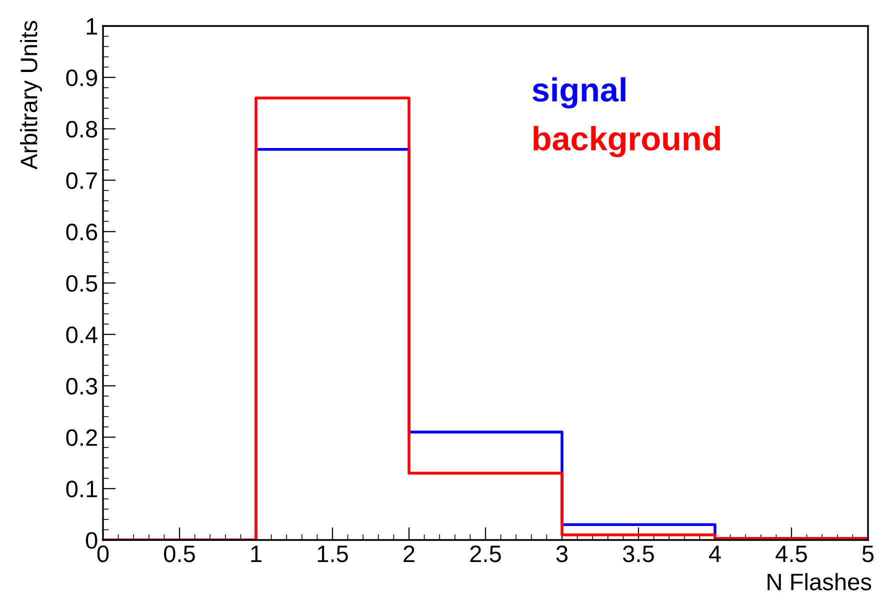 This screenshot has width=881, height=602. I want to click on y-tick-label: 0.8, so click(82, 129).